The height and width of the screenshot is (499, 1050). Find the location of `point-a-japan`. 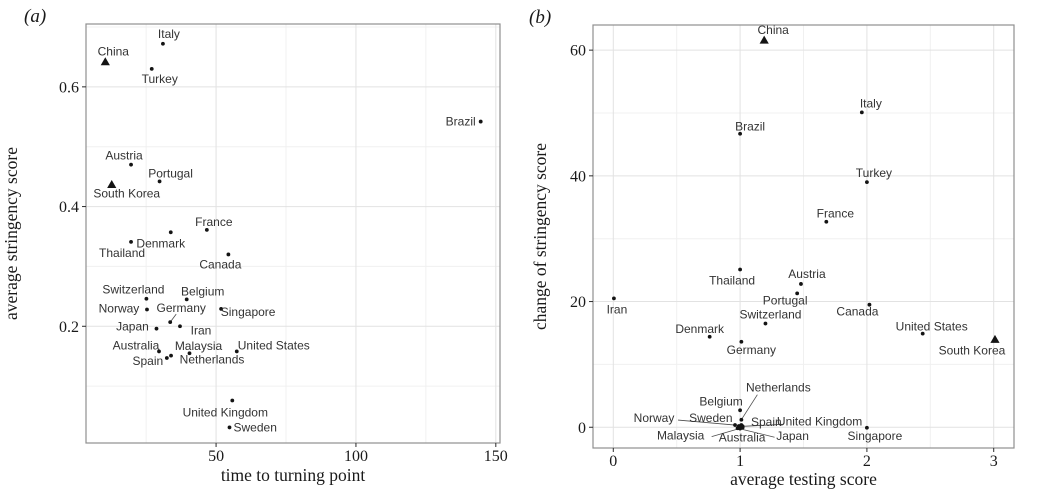

point-a-japan is located at coordinates (156, 328).